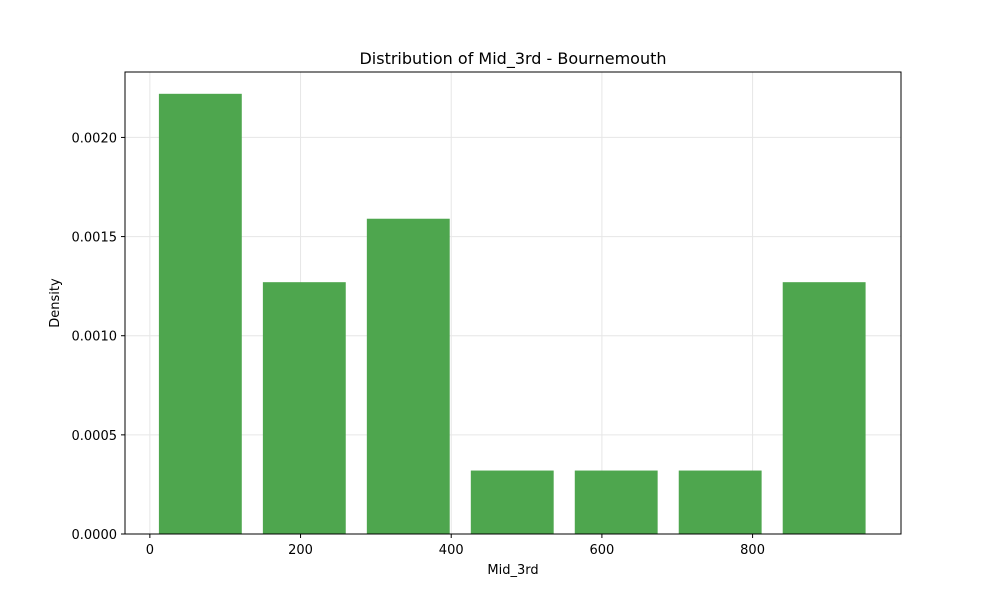 The image size is (1000, 600). Describe the element at coordinates (512, 570) in the screenshot. I see `x-axis-title: Mid_3rd` at that location.